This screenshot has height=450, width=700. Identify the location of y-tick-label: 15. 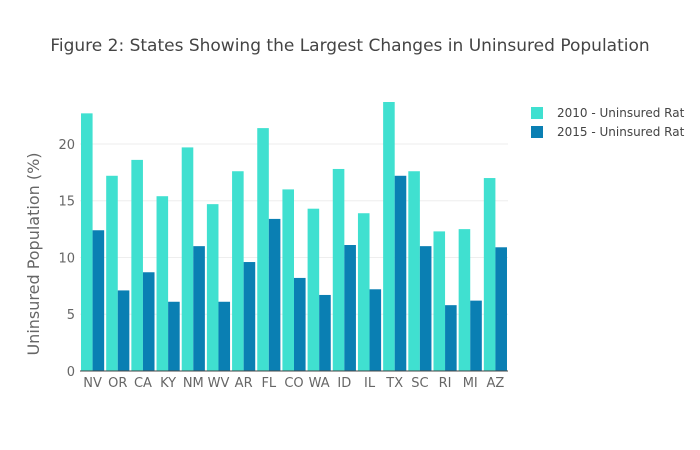
(66, 202).